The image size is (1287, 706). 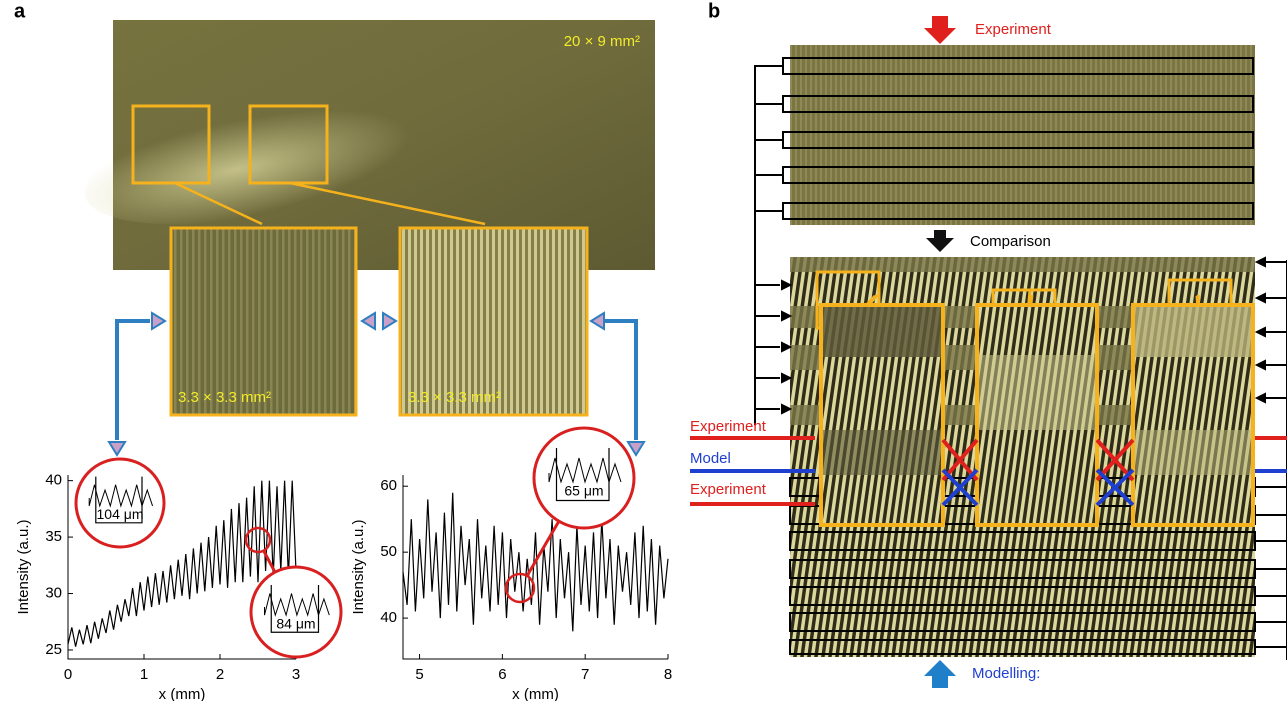 What do you see at coordinates (296, 674) in the screenshot?
I see `x-tick-label: 3` at bounding box center [296, 674].